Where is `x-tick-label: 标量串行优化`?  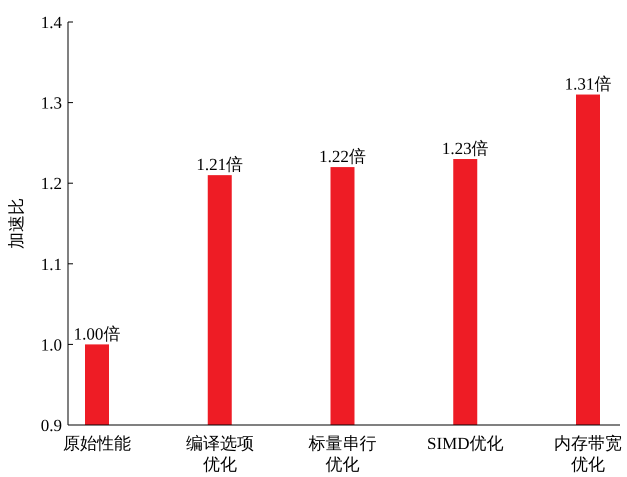 x-tick-label: 标量串行优化 is located at coordinates (342, 454).